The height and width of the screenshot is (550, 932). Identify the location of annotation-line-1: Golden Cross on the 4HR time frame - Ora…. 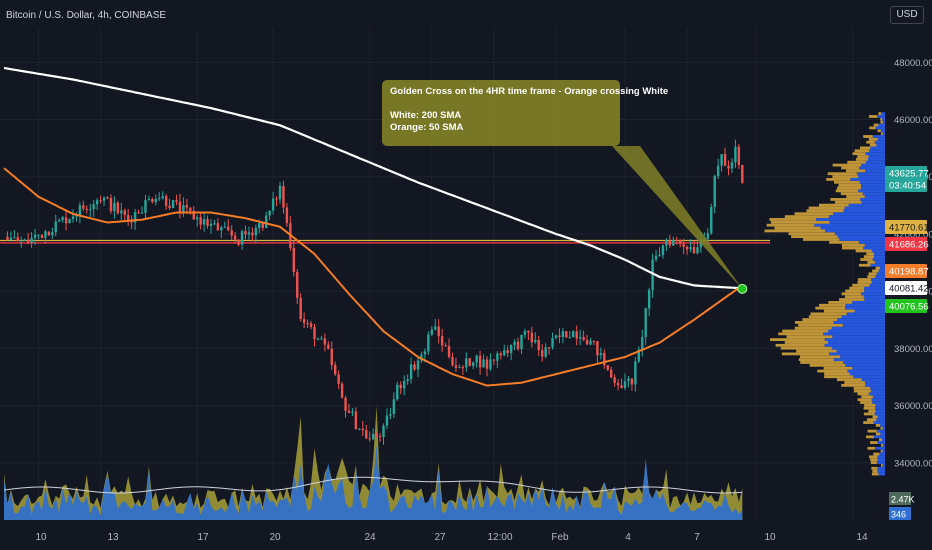
(529, 91).